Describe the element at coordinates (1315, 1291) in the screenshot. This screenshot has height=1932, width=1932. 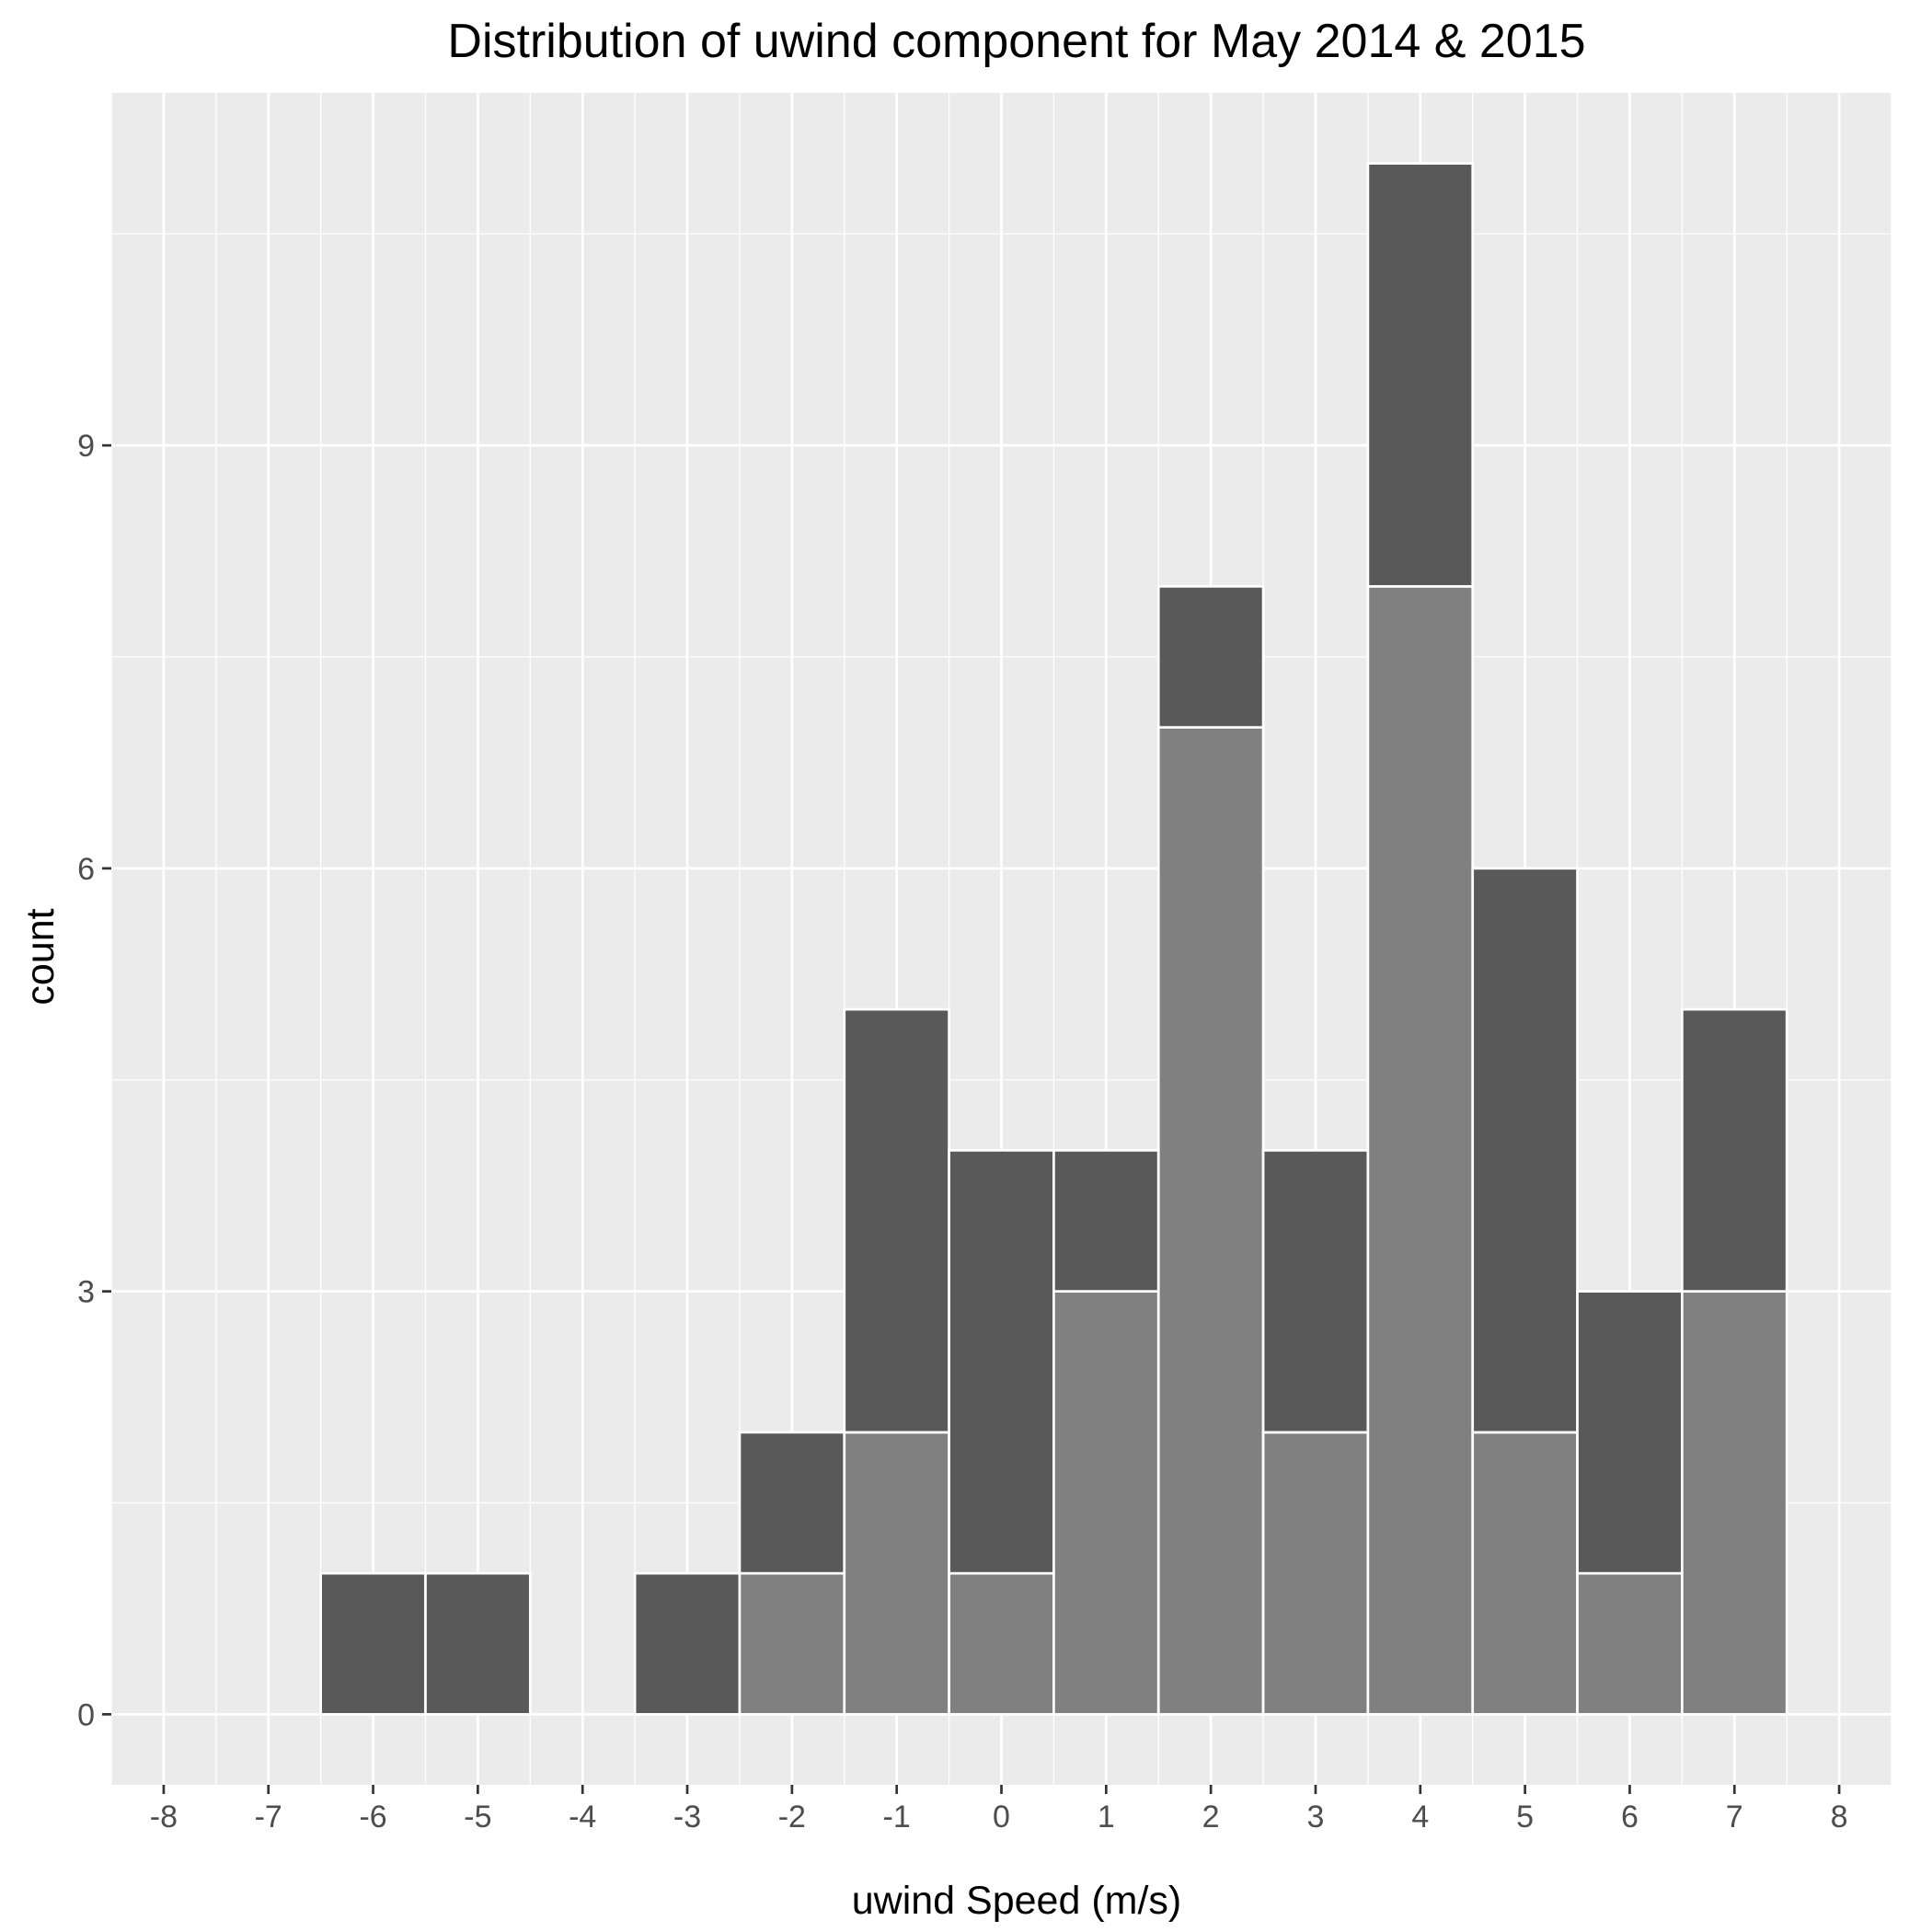
I see `bar-segment-1-x3` at that location.